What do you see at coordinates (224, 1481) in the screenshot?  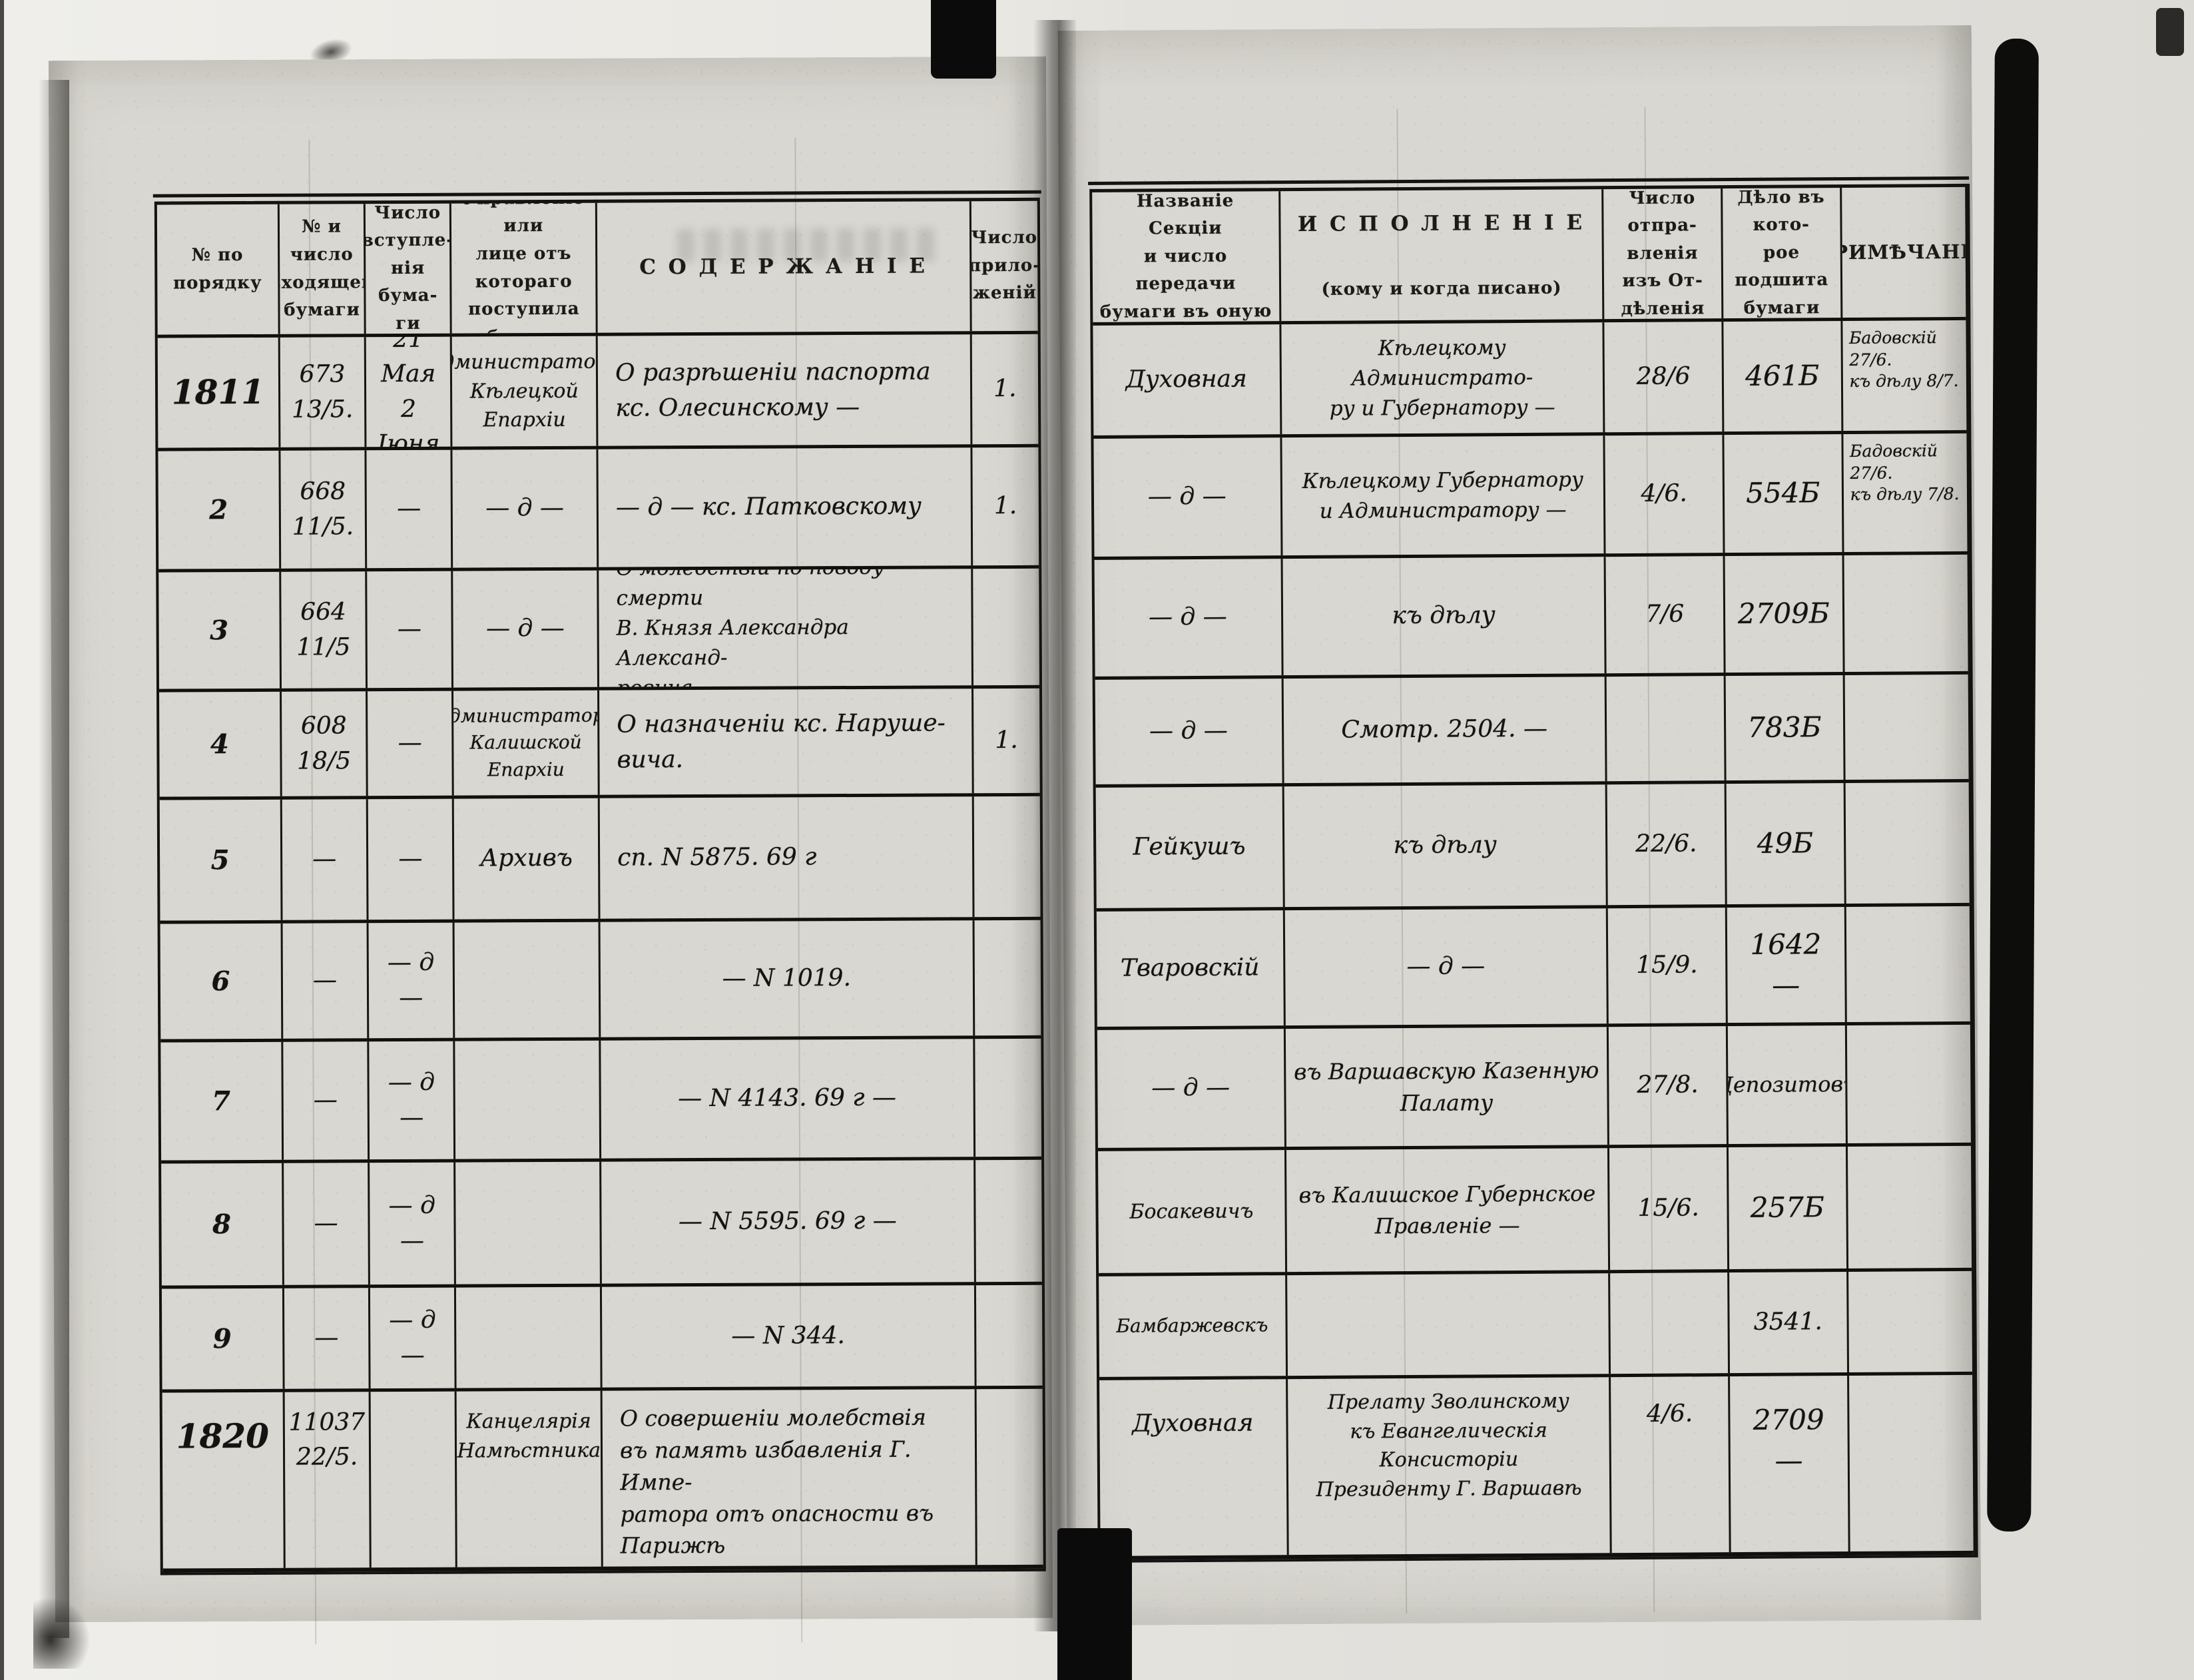 I see `cell-order-no: 1820` at bounding box center [224, 1481].